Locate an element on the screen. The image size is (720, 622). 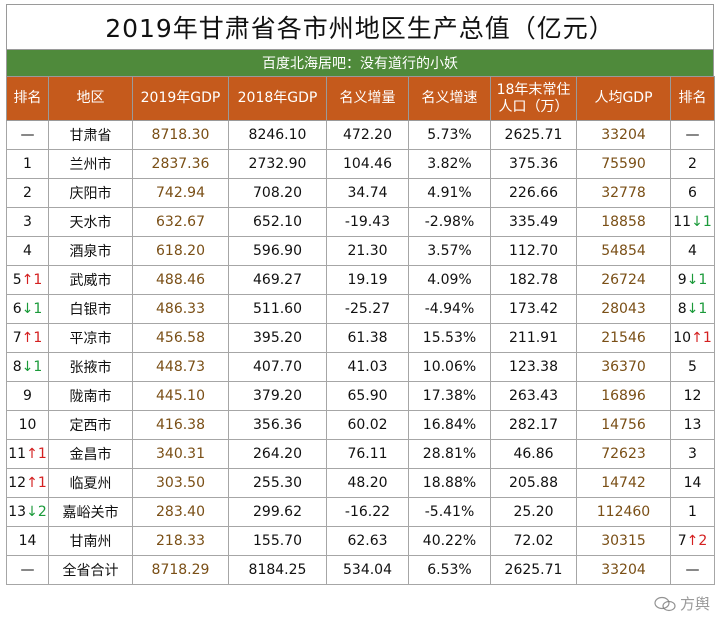
gdp-2019-cell-value: 218.33 is located at coordinates (180, 541).